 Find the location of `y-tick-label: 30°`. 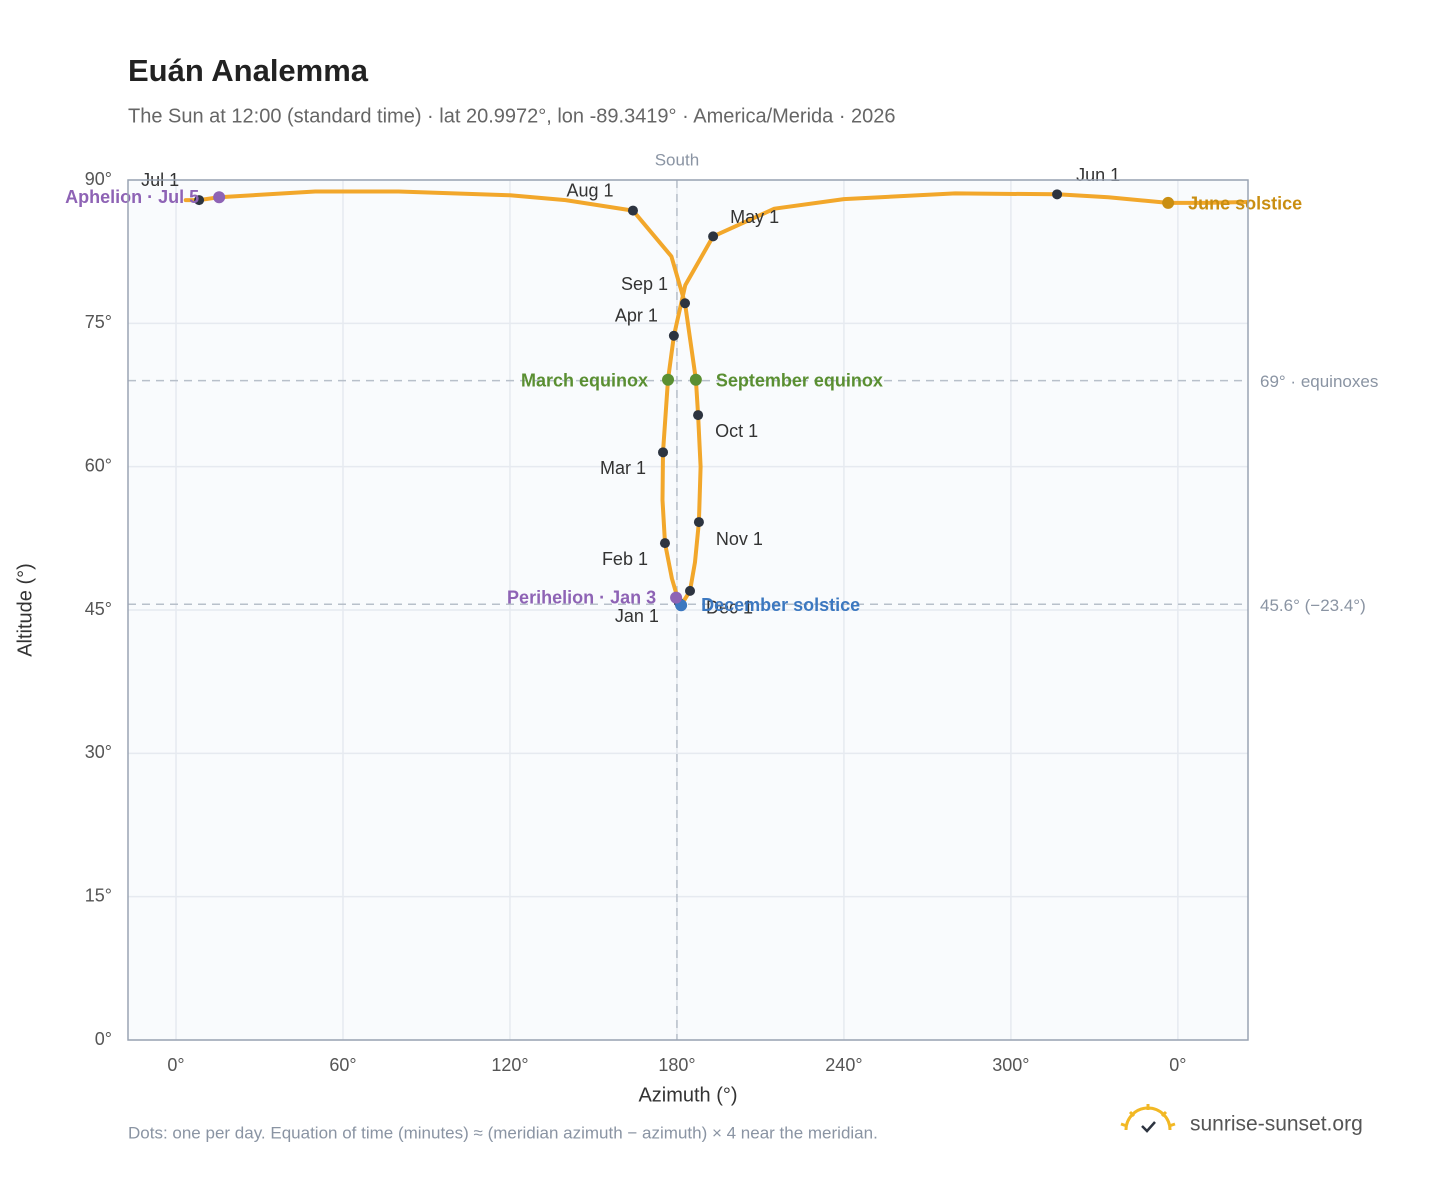

y-tick-label: 30° is located at coordinates (98, 752).